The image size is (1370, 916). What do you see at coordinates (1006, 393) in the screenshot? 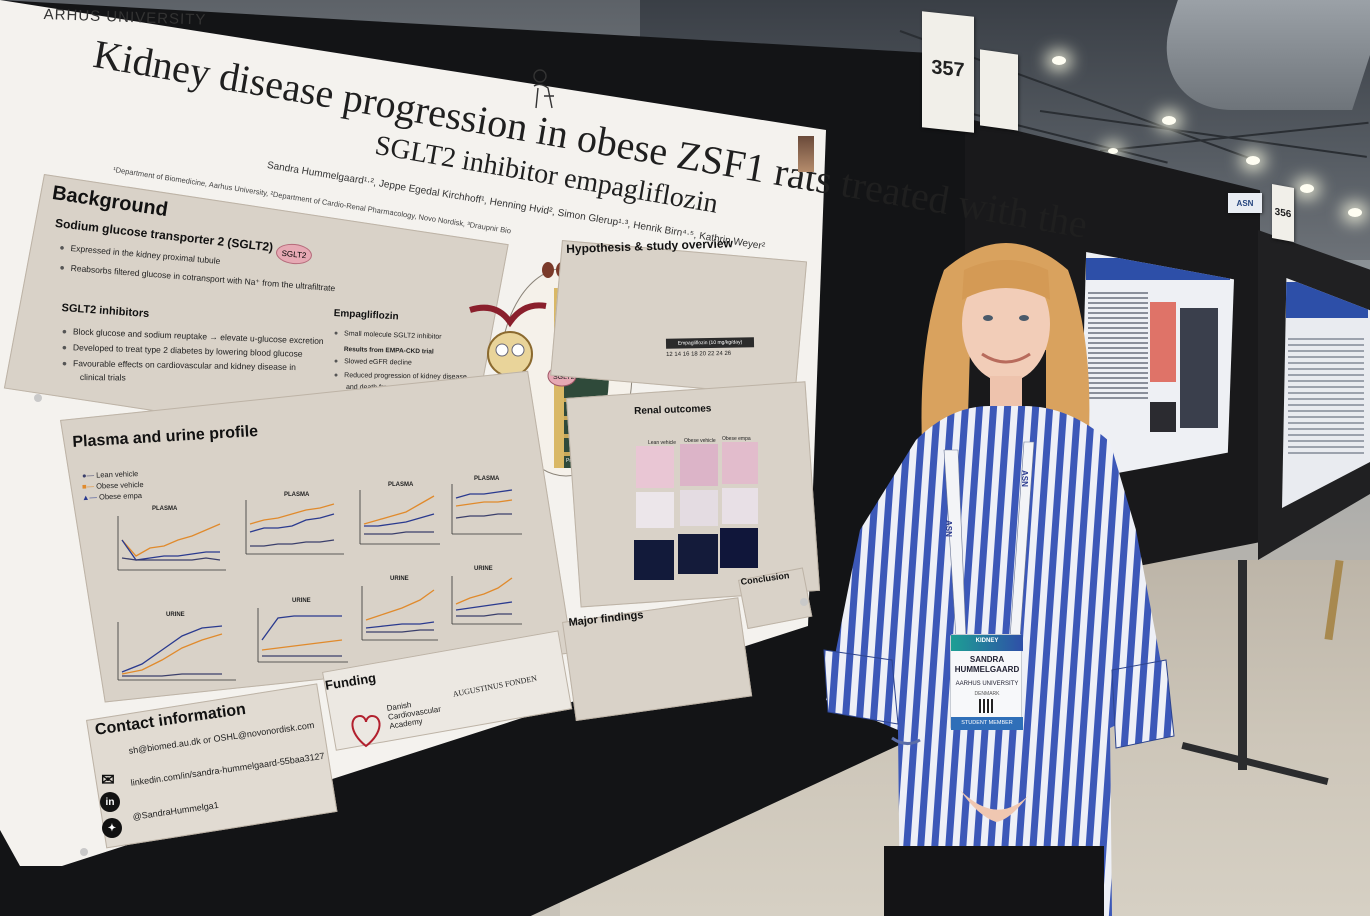
I see `neck` at bounding box center [1006, 393].